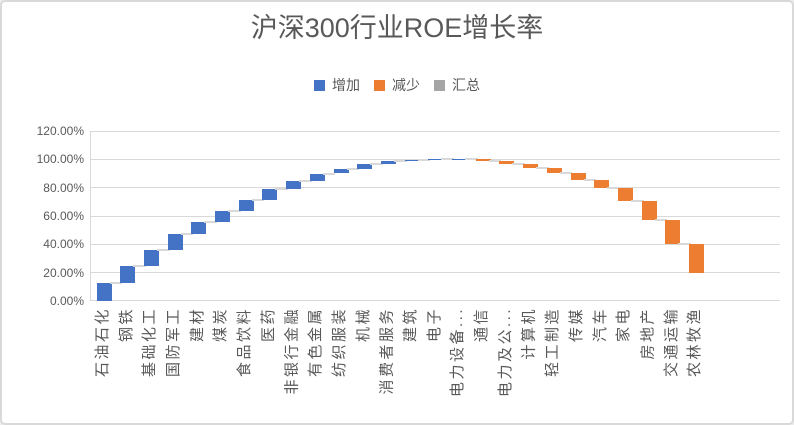 Image resolution: width=794 pixels, height=425 pixels. What do you see at coordinates (363, 325) in the screenshot?
I see `x-axis-label: 机械` at bounding box center [363, 325].